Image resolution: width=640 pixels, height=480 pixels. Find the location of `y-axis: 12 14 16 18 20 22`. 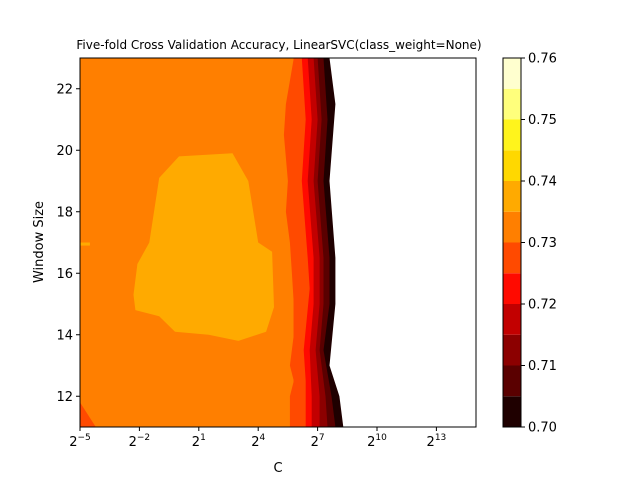

y-axis: 12 14 16 18 20 22 is located at coordinates (68, 243).